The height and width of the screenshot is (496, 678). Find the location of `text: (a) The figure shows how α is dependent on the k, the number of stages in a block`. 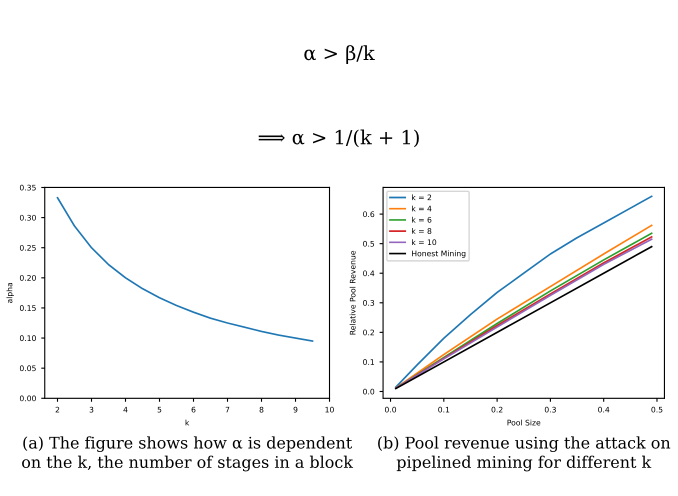

text: (a) The figure shows how α is dependent on the k, the number of stages in a block is located at coordinates (188, 454).